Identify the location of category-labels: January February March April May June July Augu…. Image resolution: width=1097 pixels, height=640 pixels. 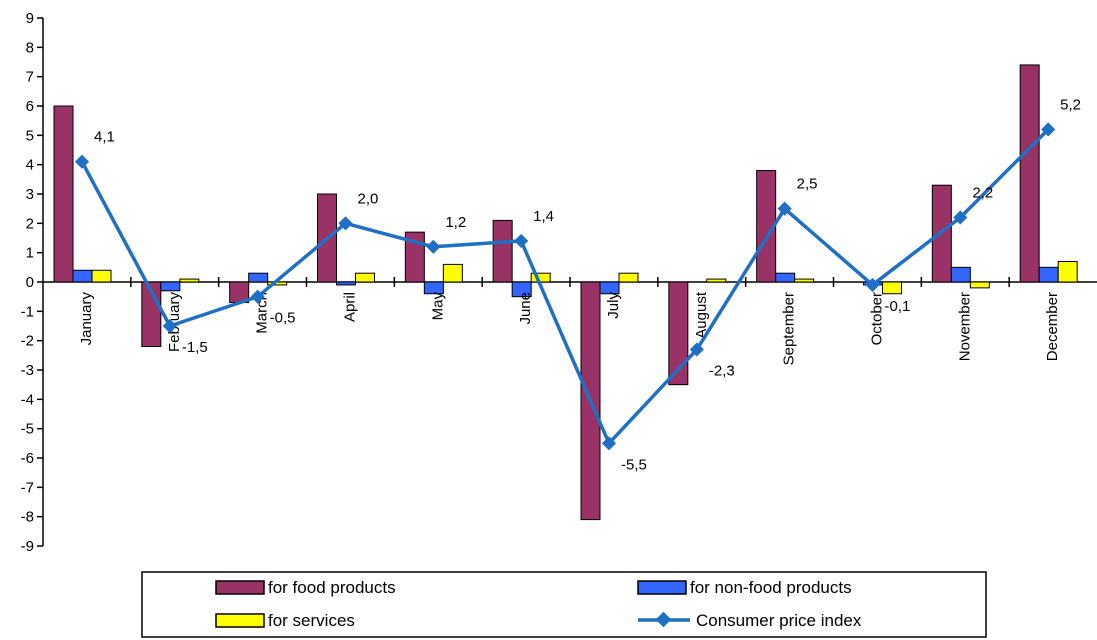
(569, 328).